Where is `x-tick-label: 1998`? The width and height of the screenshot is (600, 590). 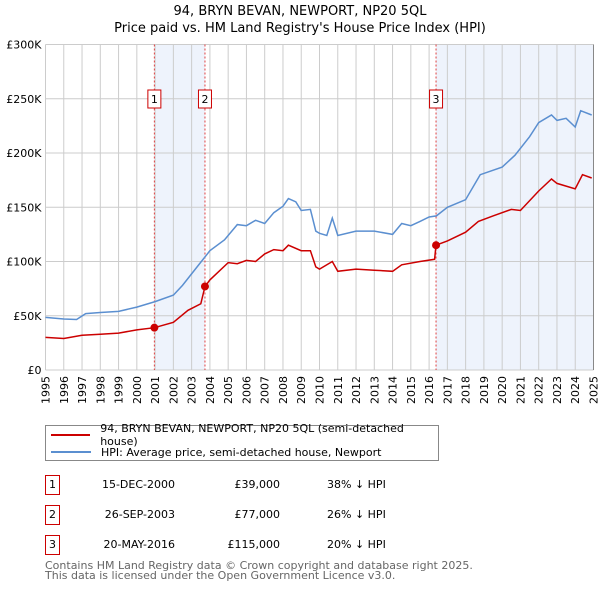
x-tick-label: 1998 is located at coordinates (100, 390).